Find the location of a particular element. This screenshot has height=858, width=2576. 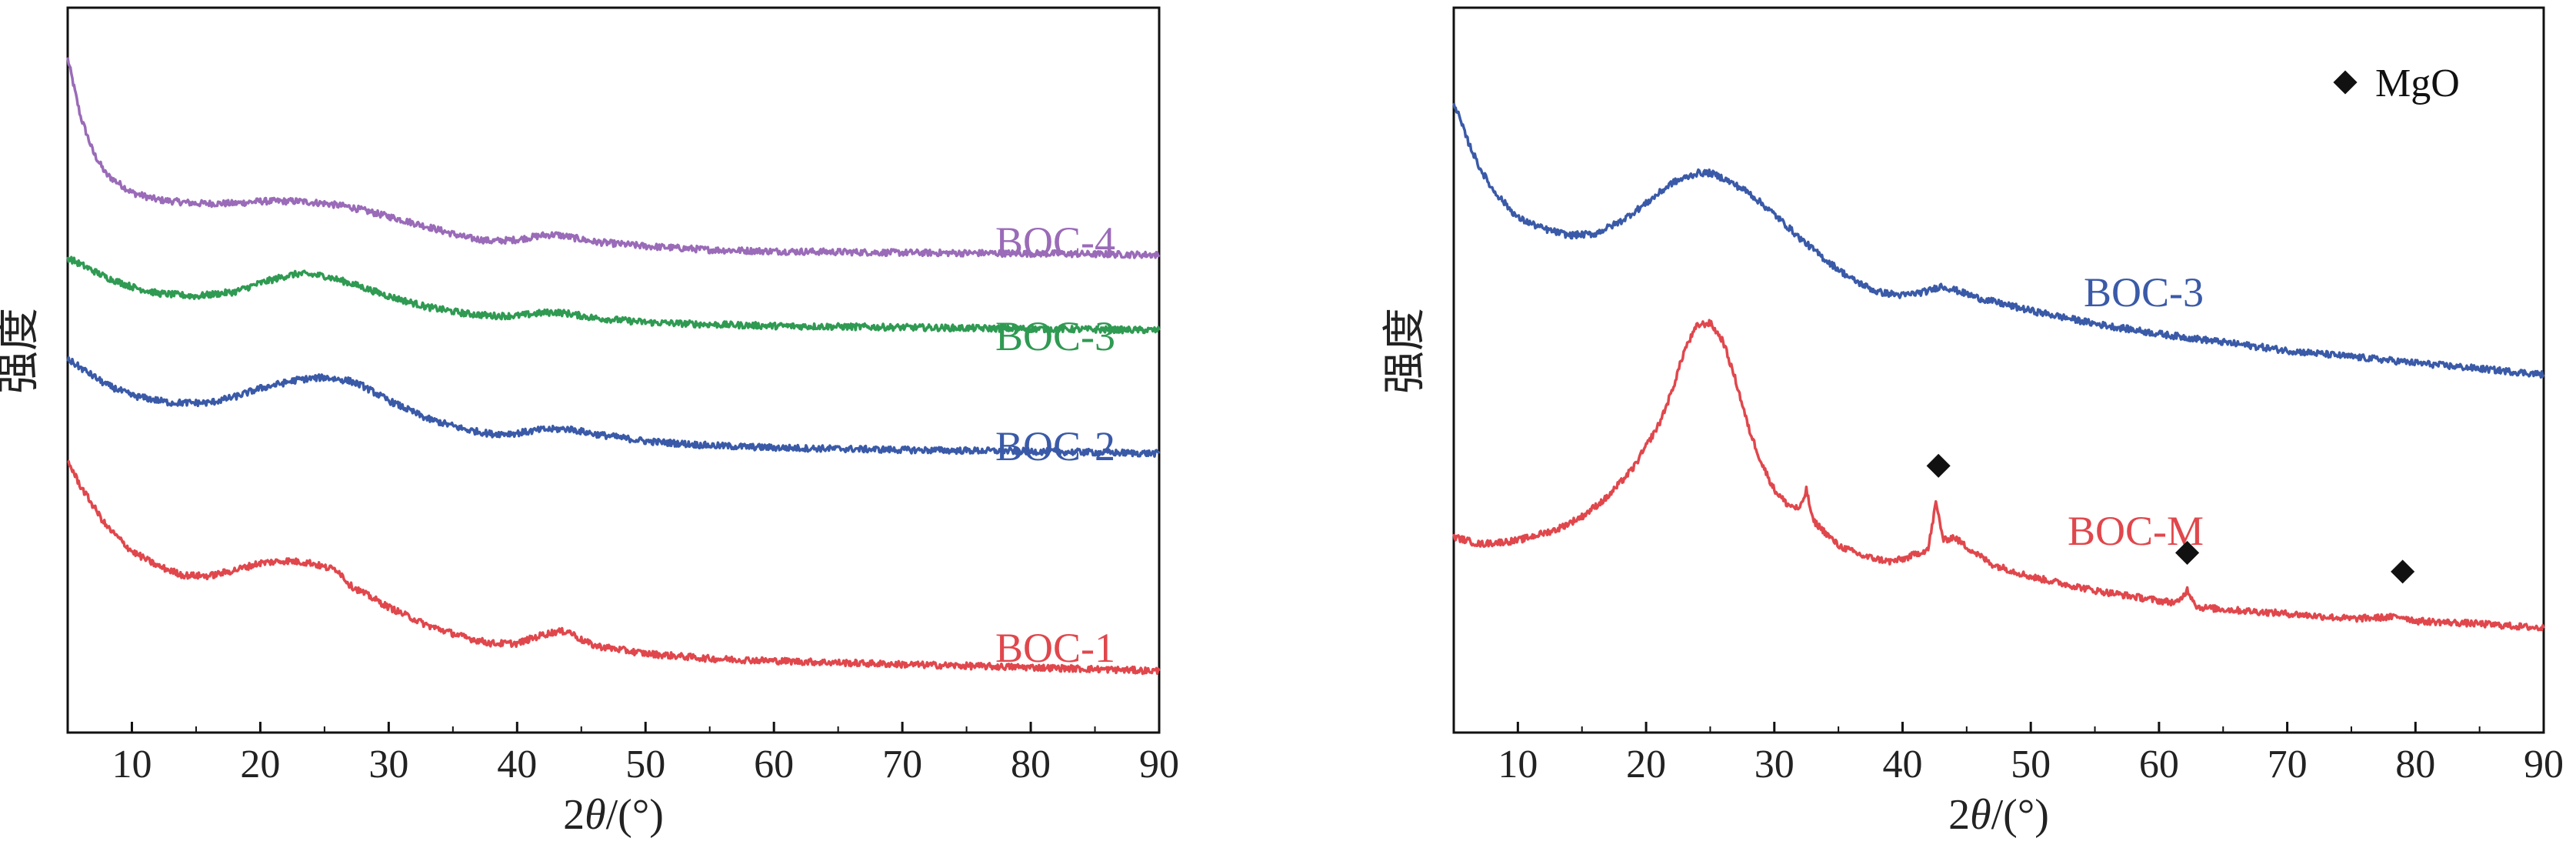

legend-label: MgO is located at coordinates (2417, 83).